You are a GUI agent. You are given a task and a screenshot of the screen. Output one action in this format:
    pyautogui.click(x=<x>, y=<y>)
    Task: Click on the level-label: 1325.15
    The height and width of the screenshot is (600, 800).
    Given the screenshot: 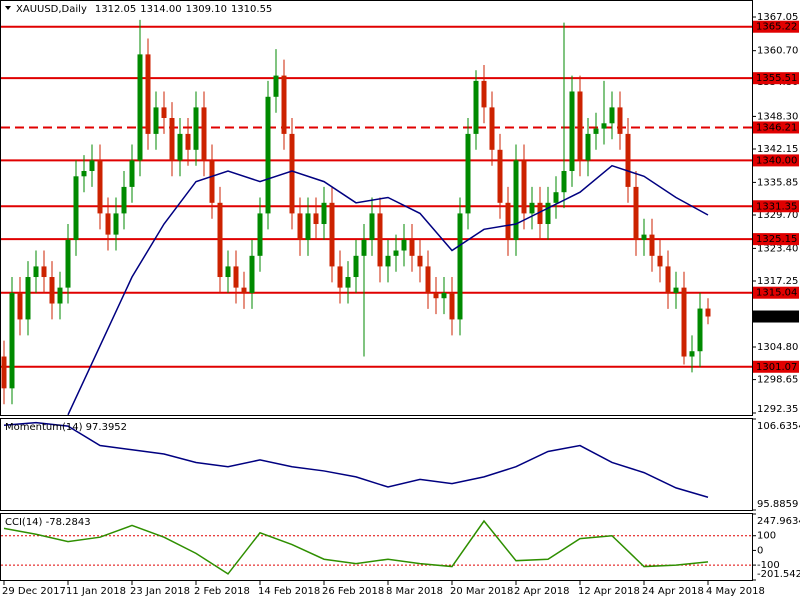 What is the action you would take?
    pyautogui.click(x=776, y=239)
    